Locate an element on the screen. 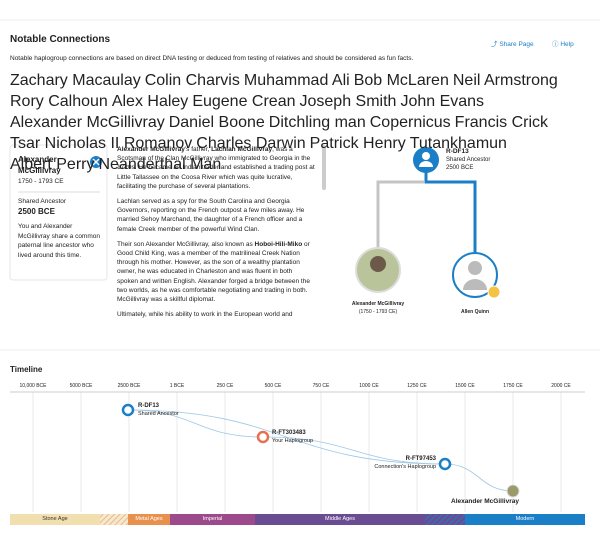  chip-label: Colin Charvis is located at coordinates (192, 80).